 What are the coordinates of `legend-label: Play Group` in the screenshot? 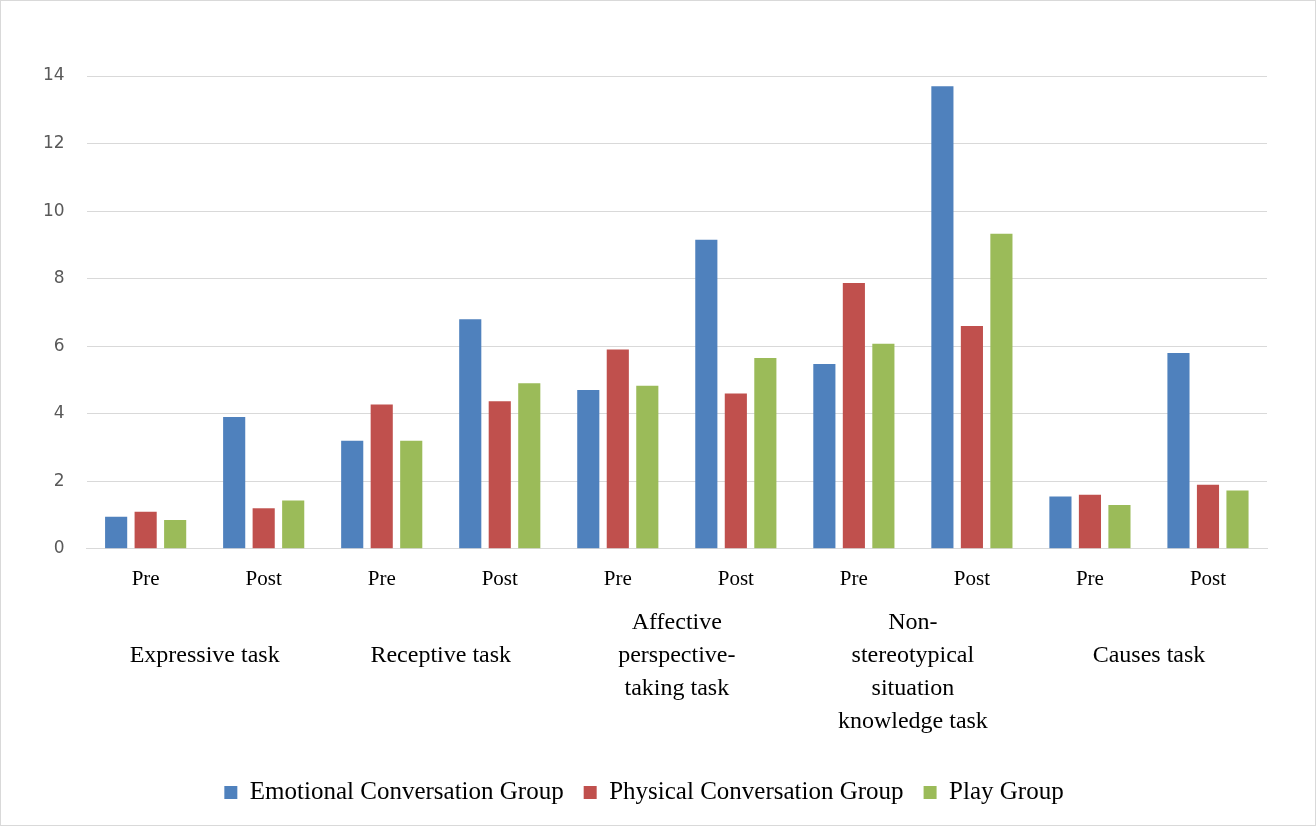 It's located at (1006, 791).